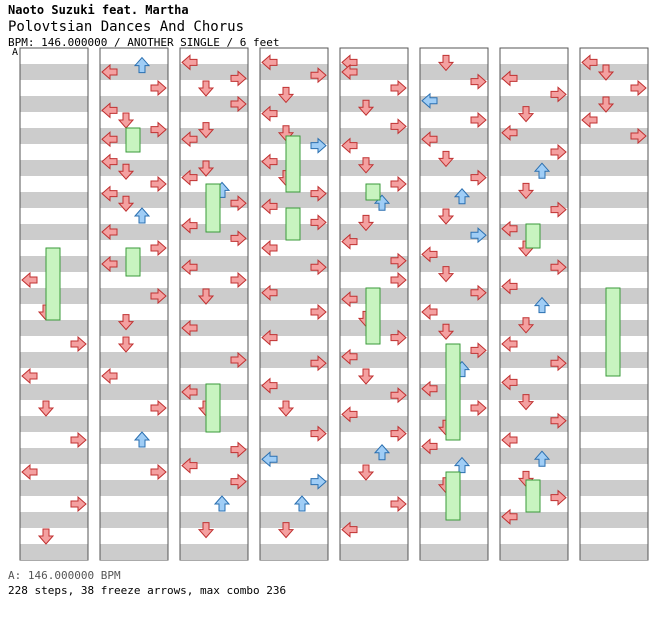 Image resolution: width=672 pixels, height=620 pixels. I want to click on bpm-marker: A, so click(15, 52).